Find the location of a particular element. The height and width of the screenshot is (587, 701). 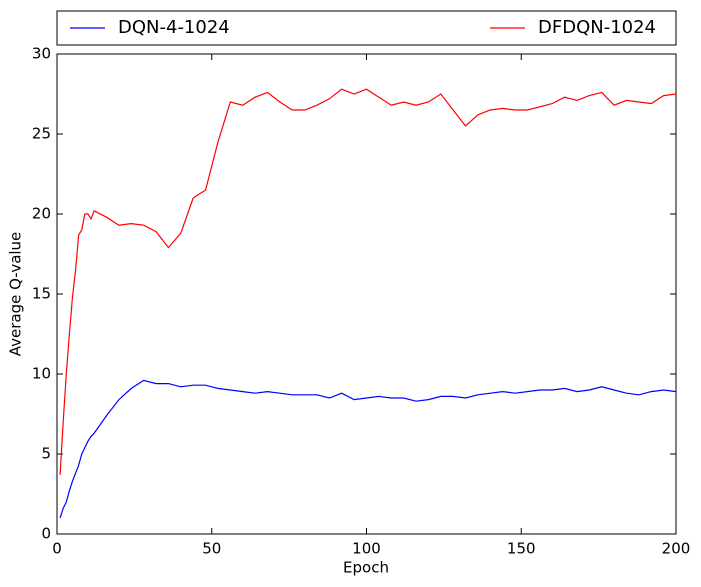

legend-label: DFDQN-1024 is located at coordinates (597, 27).